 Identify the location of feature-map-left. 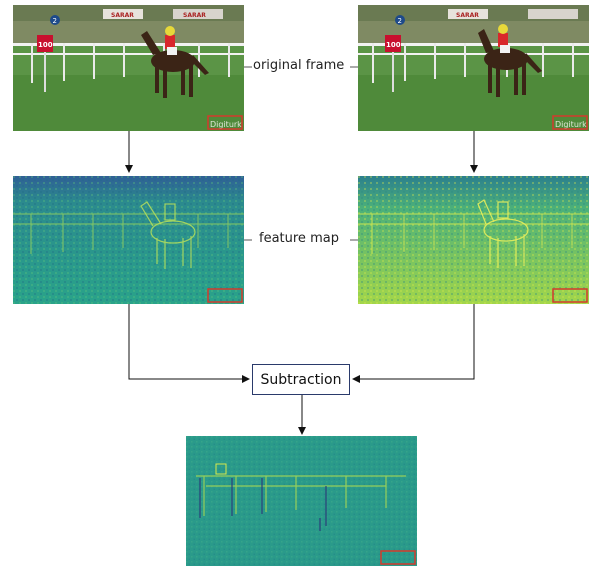
(128, 240).